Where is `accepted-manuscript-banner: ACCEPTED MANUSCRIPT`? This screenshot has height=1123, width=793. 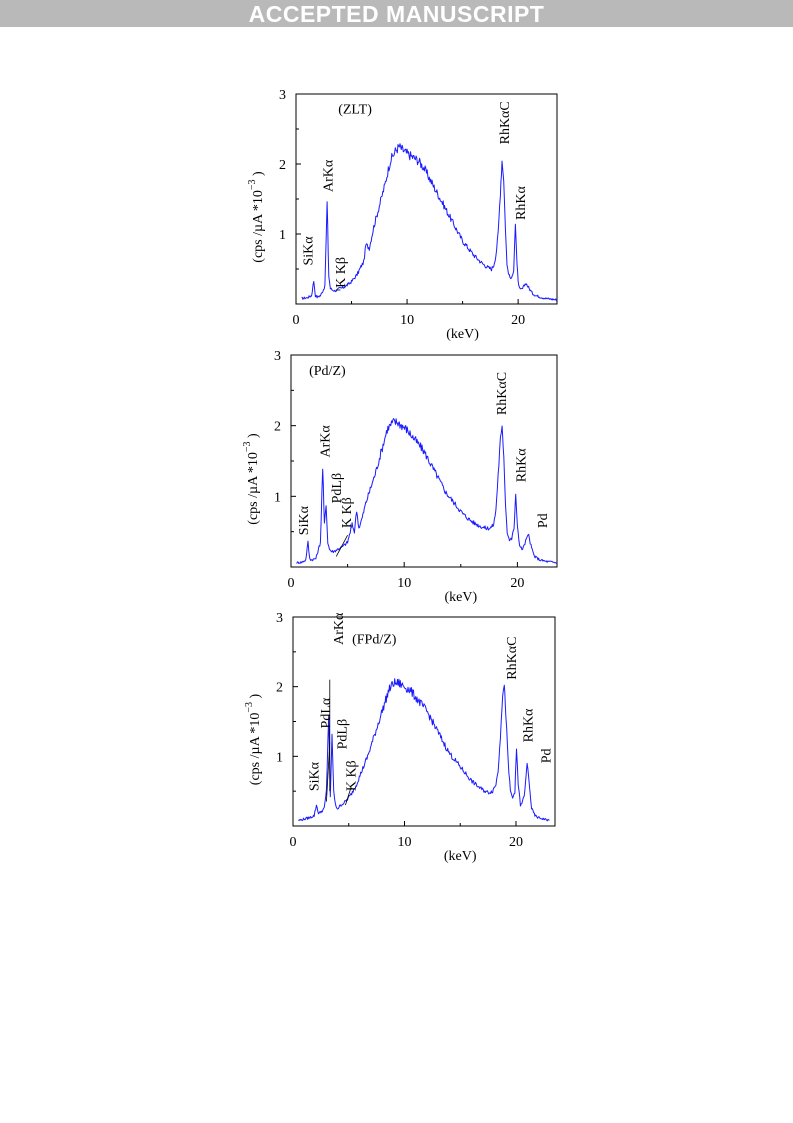 accepted-manuscript-banner: ACCEPTED MANUSCRIPT is located at coordinates (396, 13).